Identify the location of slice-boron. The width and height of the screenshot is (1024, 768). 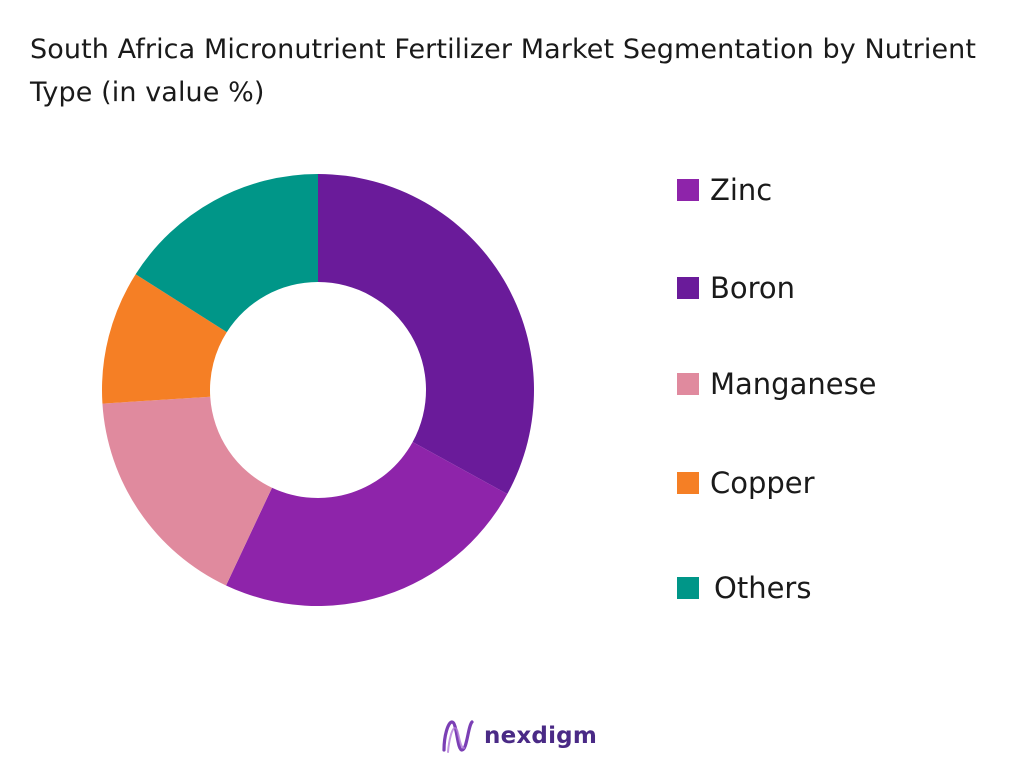
(426, 334).